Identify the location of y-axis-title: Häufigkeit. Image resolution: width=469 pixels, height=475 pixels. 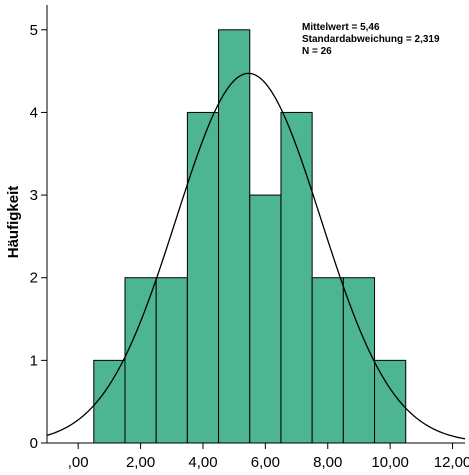
(13, 222).